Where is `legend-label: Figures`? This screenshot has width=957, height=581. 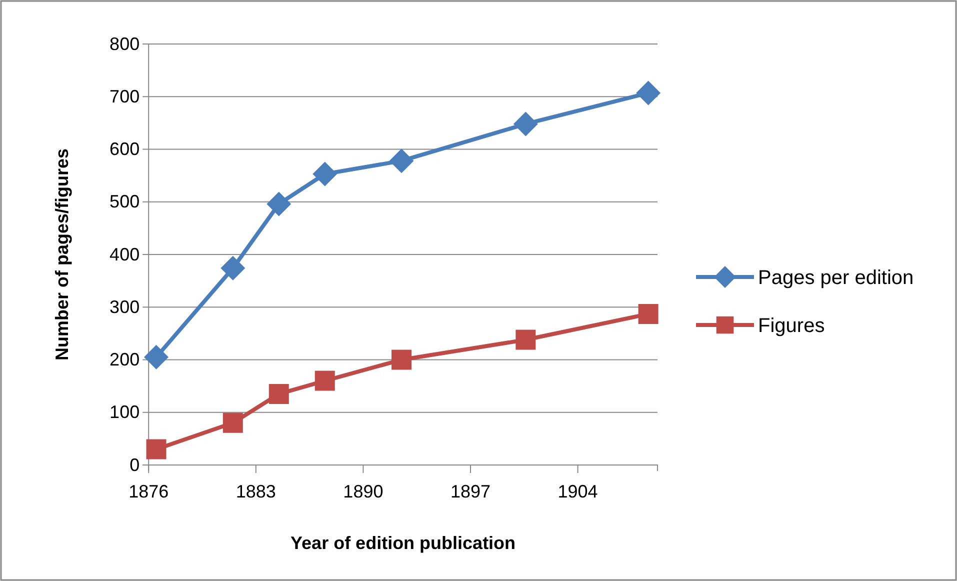 legend-label: Figures is located at coordinates (791, 326).